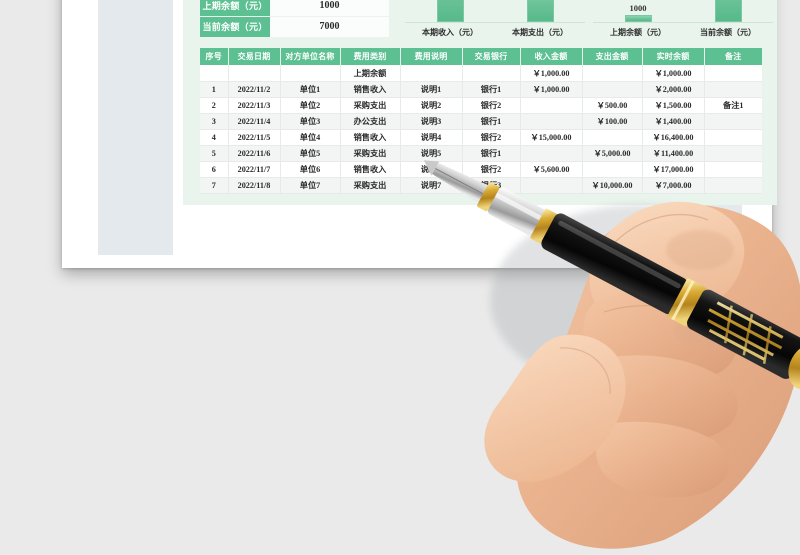 Image resolution: width=800 pixels, height=555 pixels. What do you see at coordinates (551, 89) in the screenshot?
I see `cell-income: ￥1,000.00` at bounding box center [551, 89].